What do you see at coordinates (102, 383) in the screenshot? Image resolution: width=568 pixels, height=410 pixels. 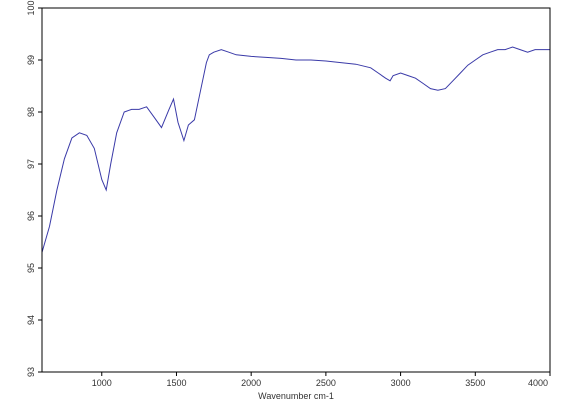 I see `x-tick-label: 1000` at bounding box center [102, 383].